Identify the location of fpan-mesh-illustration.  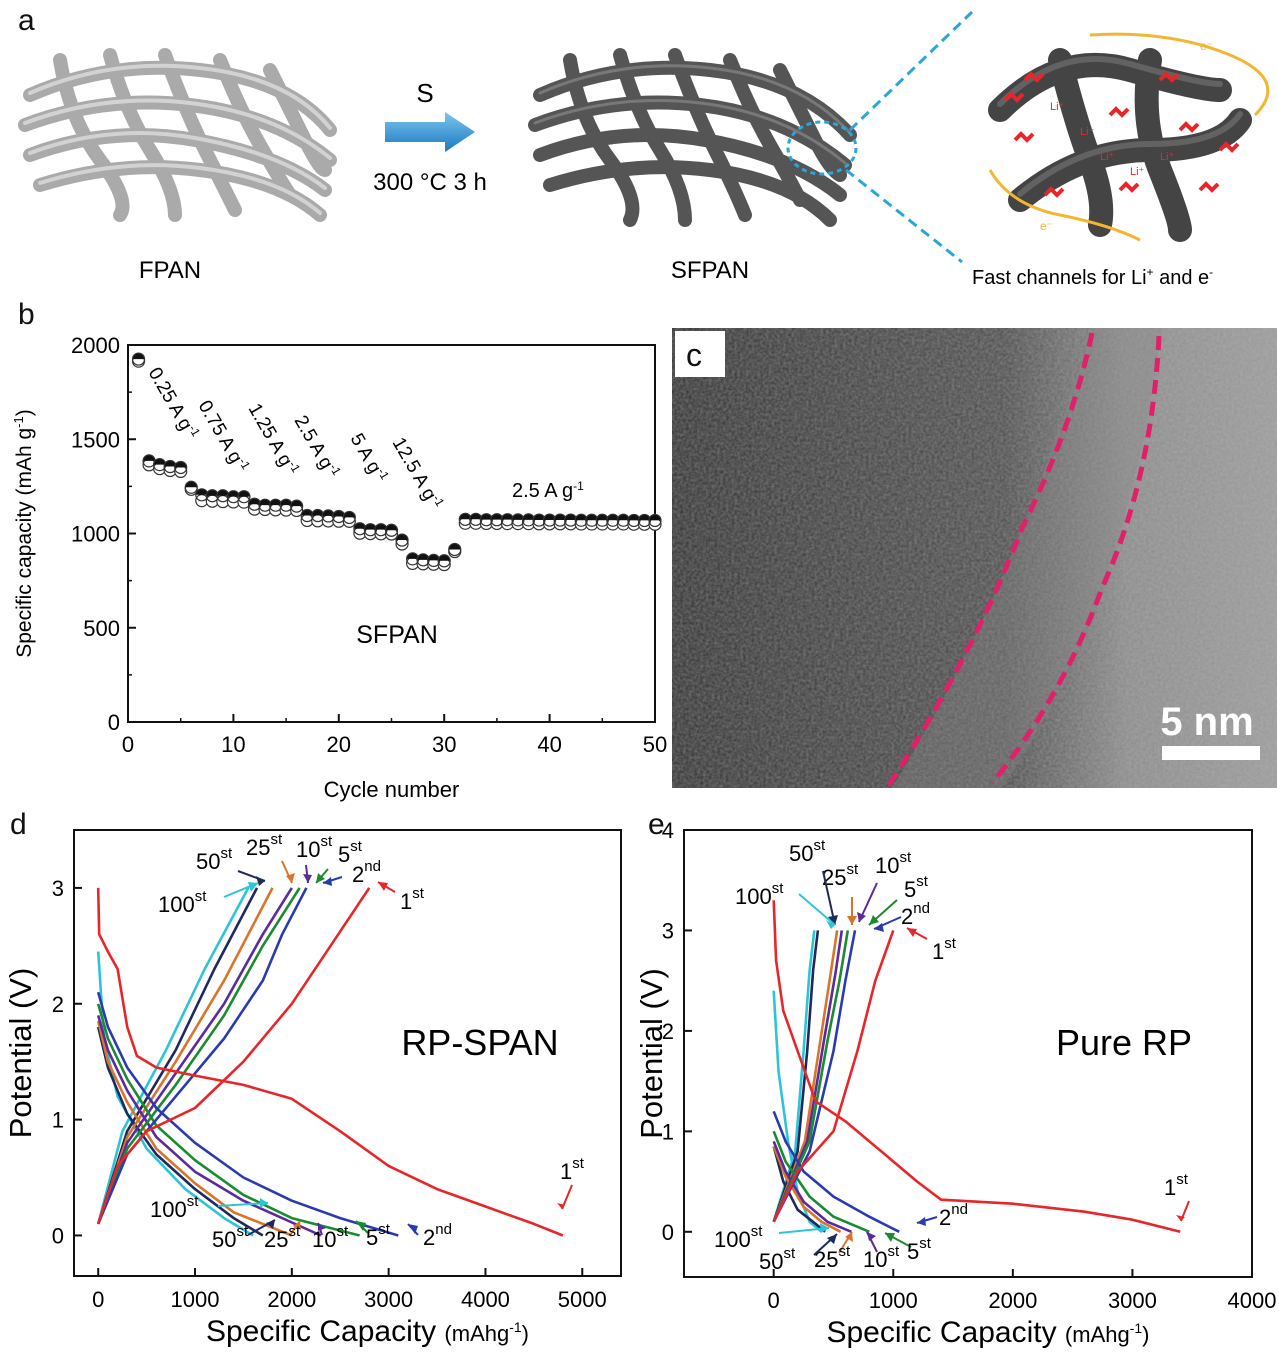
(177, 135).